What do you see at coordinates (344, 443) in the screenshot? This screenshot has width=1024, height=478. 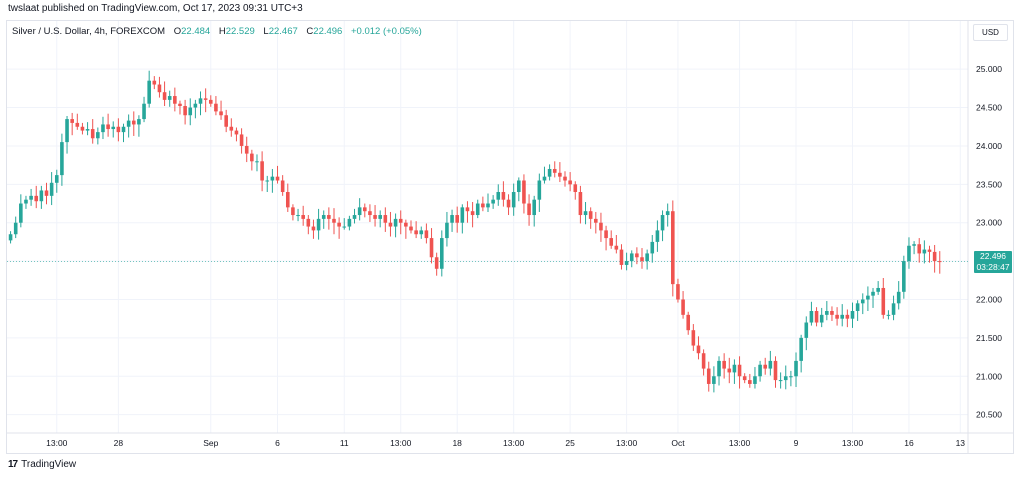 I see `x-tick-label: 11` at bounding box center [344, 443].